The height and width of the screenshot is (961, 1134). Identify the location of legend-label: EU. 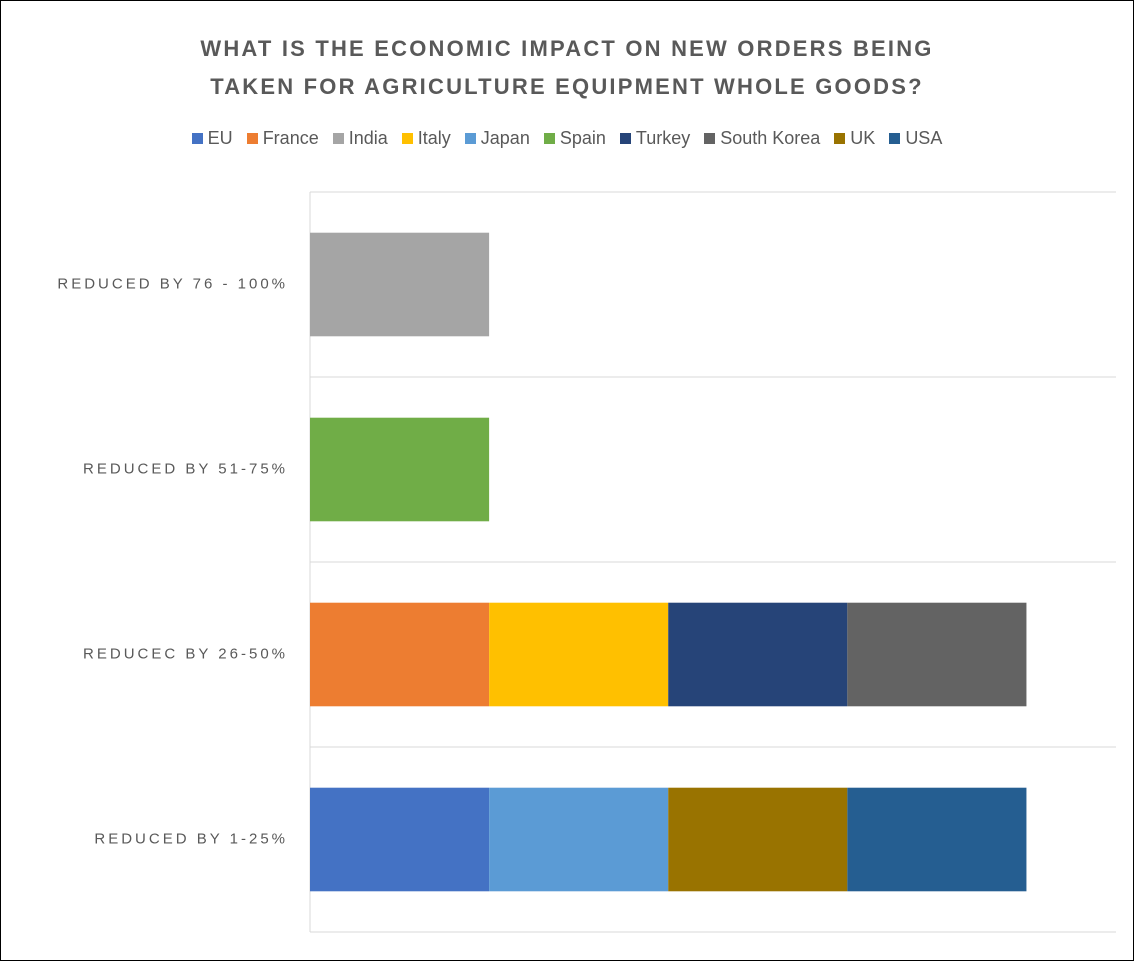
(220, 138).